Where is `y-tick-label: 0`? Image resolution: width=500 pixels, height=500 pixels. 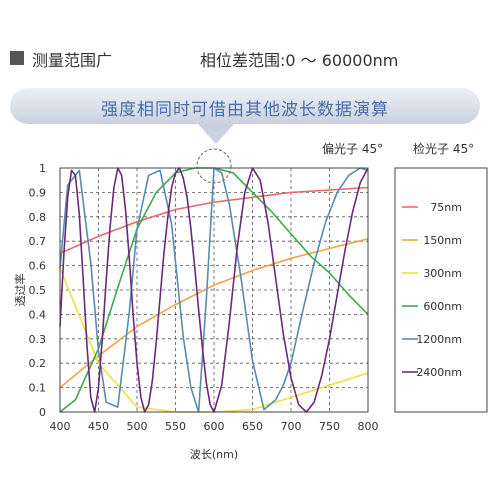 y-tick-label: 0 is located at coordinates (42, 412).